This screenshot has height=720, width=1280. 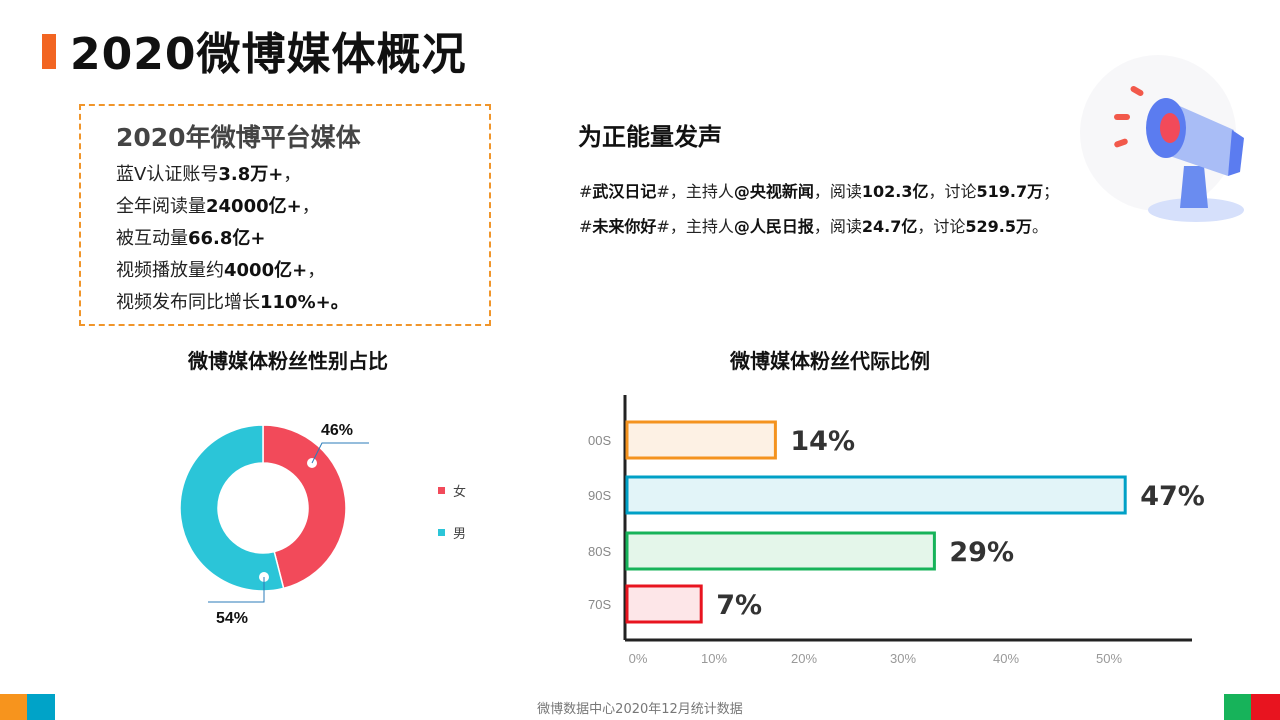 What do you see at coordinates (780, 551) in the screenshot?
I see `bar-80S` at bounding box center [780, 551].